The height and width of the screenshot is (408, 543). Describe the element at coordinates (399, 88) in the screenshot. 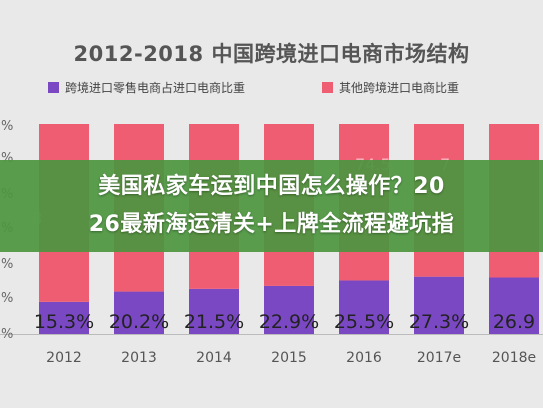

I see `legend-label-other: 其他跨境进口电商比重` at that location.